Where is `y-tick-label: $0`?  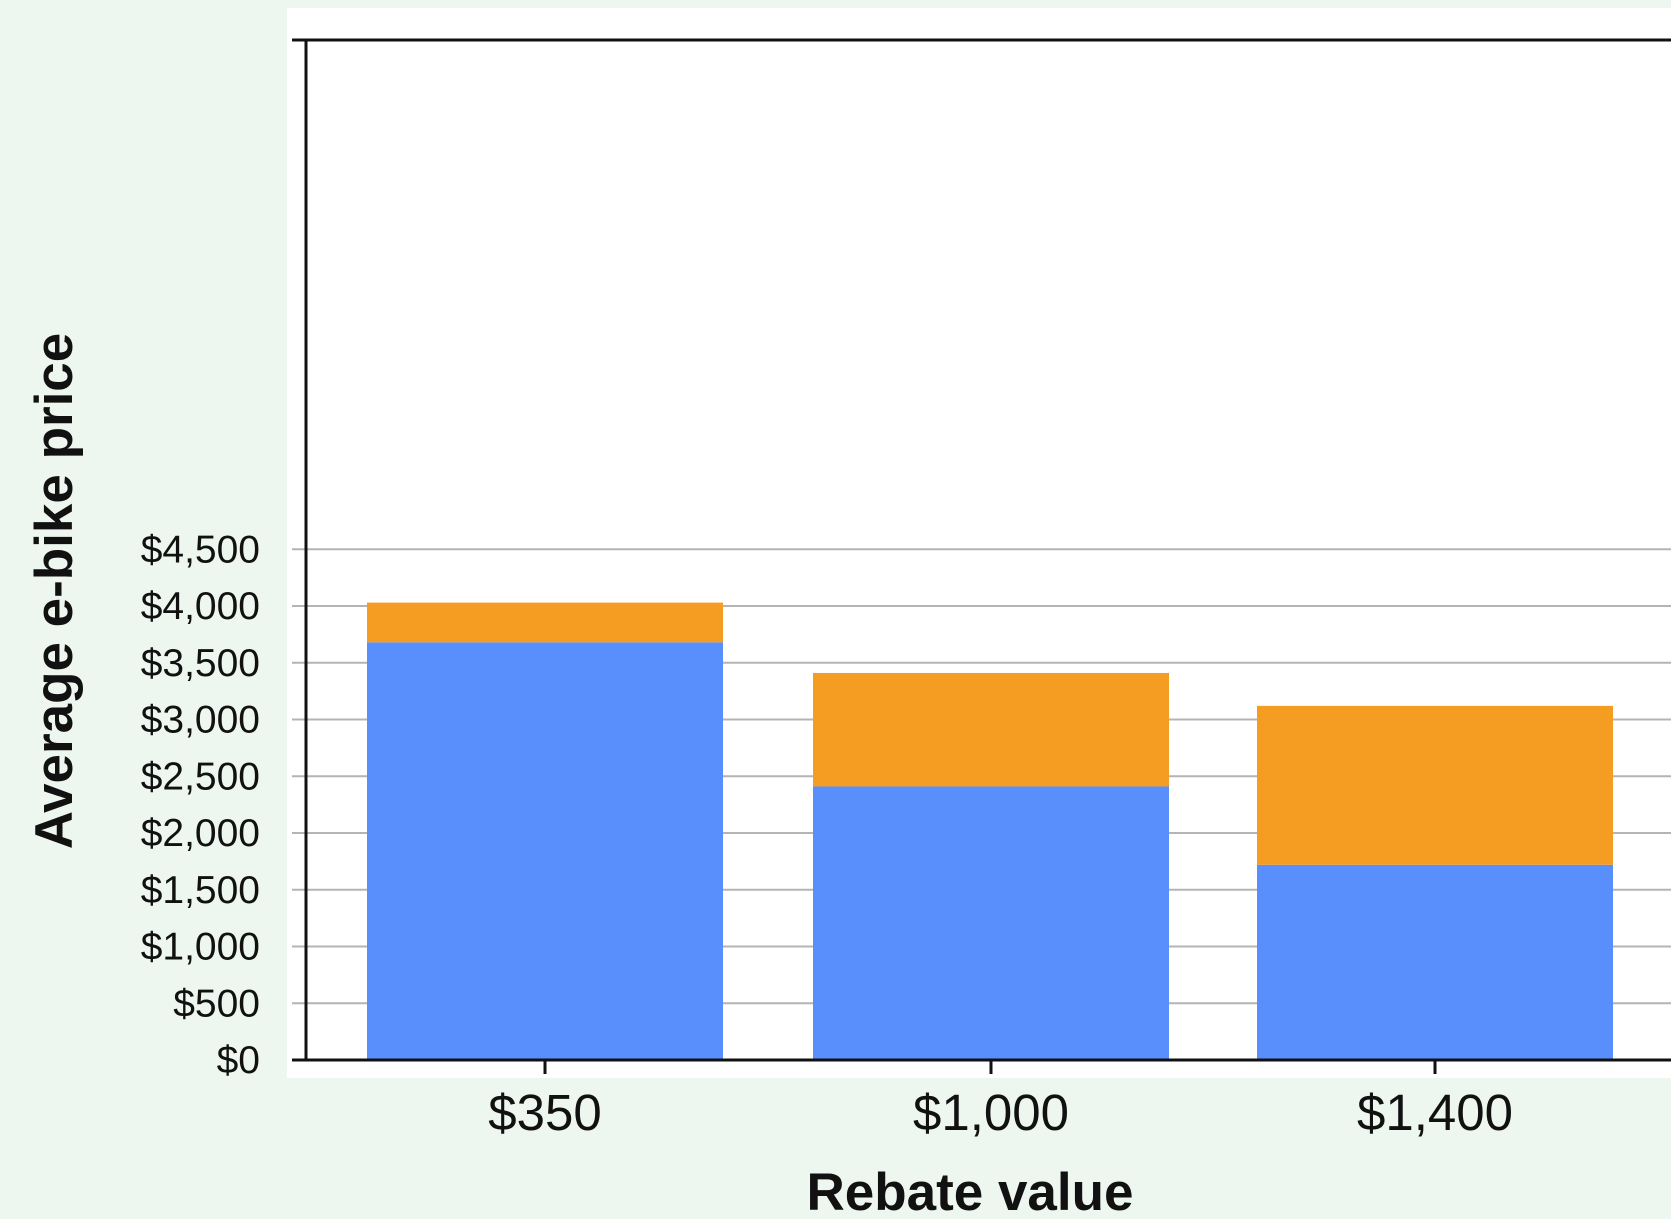 y-tick-label: $0 is located at coordinates (238, 1060).